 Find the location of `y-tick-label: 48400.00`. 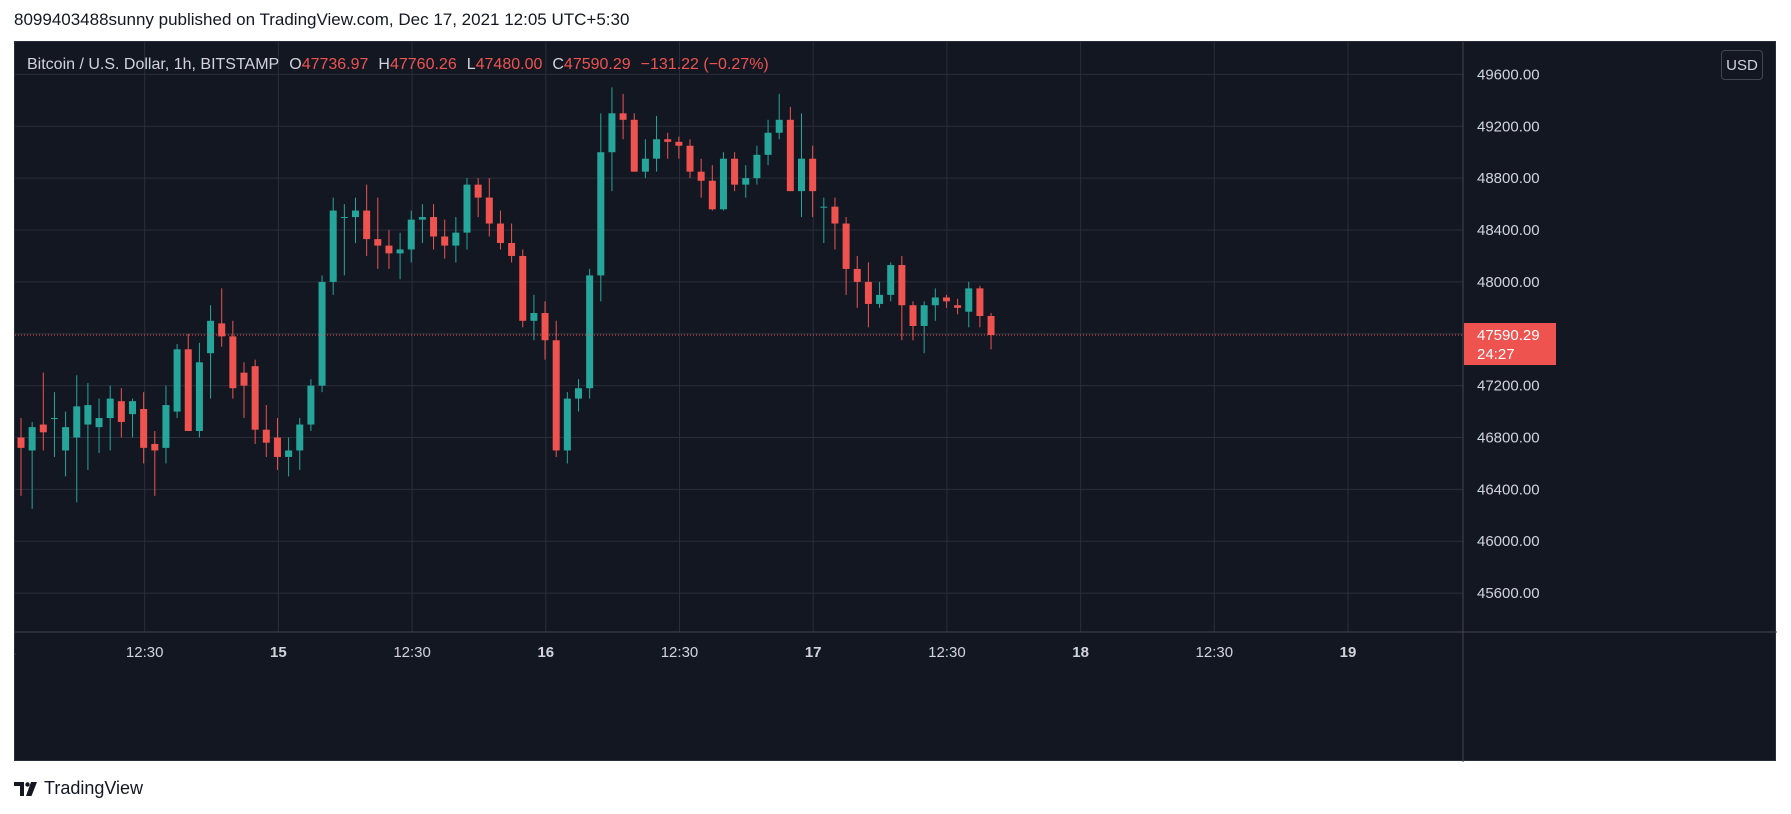

y-tick-label: 48400.00 is located at coordinates (1508, 230).